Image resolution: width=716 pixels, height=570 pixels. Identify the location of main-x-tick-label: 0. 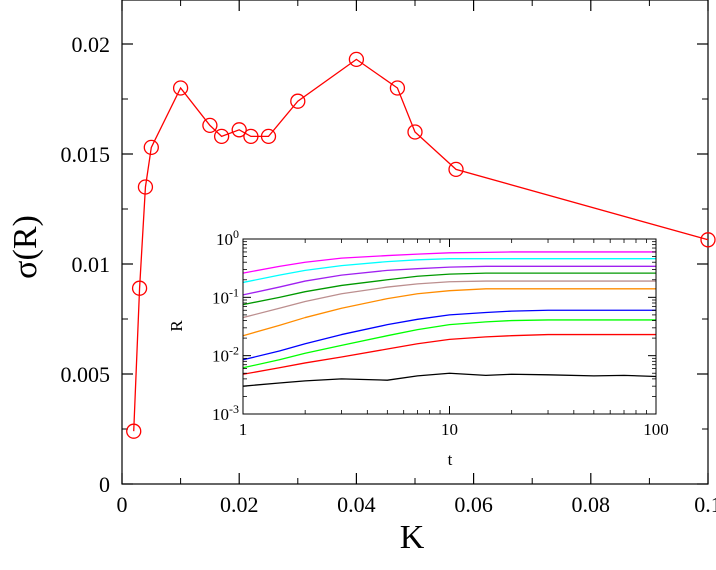
(122, 504).